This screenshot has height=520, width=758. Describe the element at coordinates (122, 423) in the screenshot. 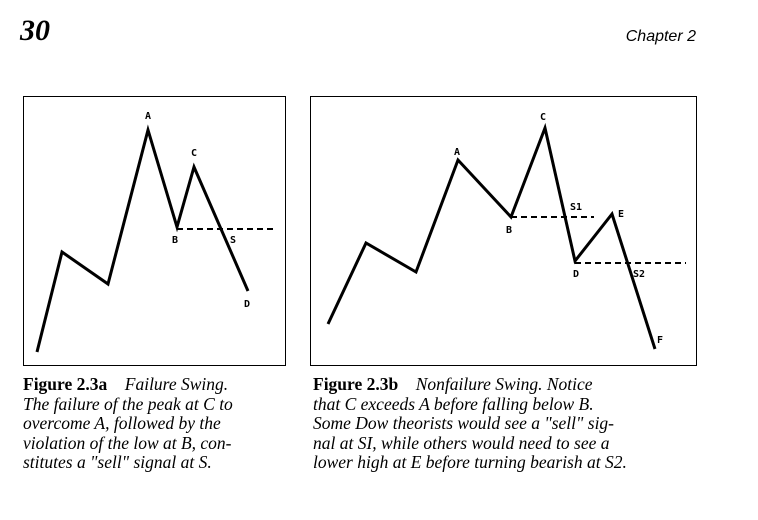

I see `caption-line: overcome A, followed by the` at that location.